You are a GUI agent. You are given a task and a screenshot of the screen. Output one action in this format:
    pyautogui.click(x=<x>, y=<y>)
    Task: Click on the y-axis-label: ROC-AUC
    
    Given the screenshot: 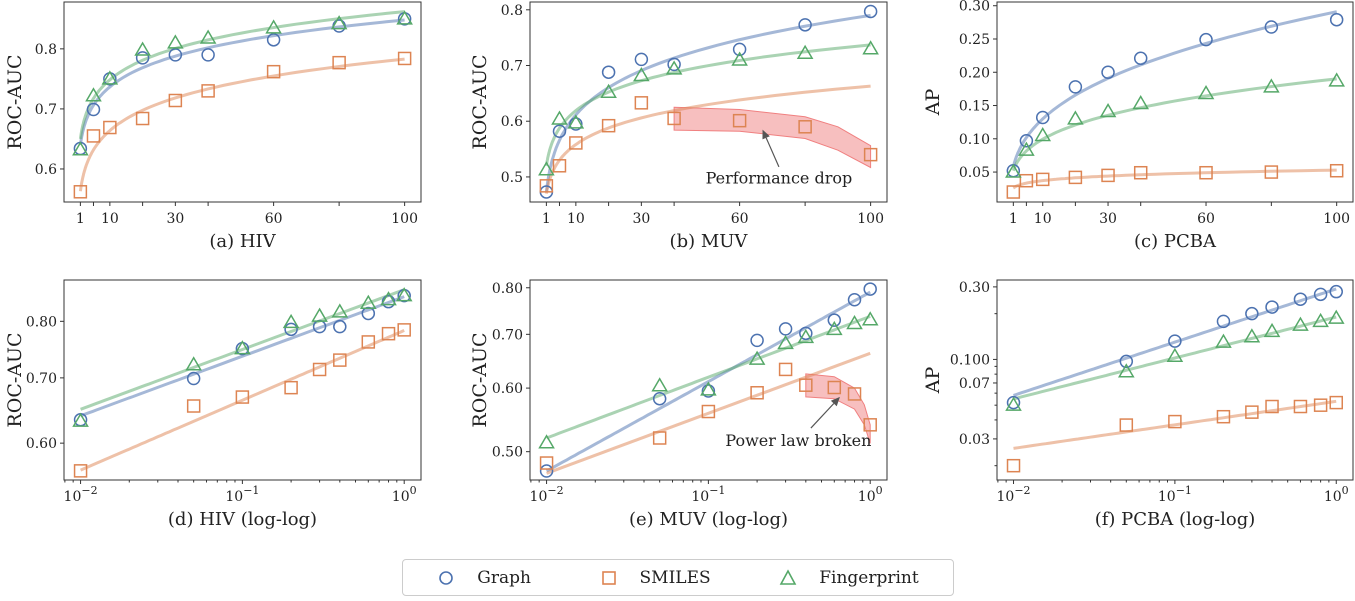 What is the action you would take?
    pyautogui.click(x=480, y=379)
    